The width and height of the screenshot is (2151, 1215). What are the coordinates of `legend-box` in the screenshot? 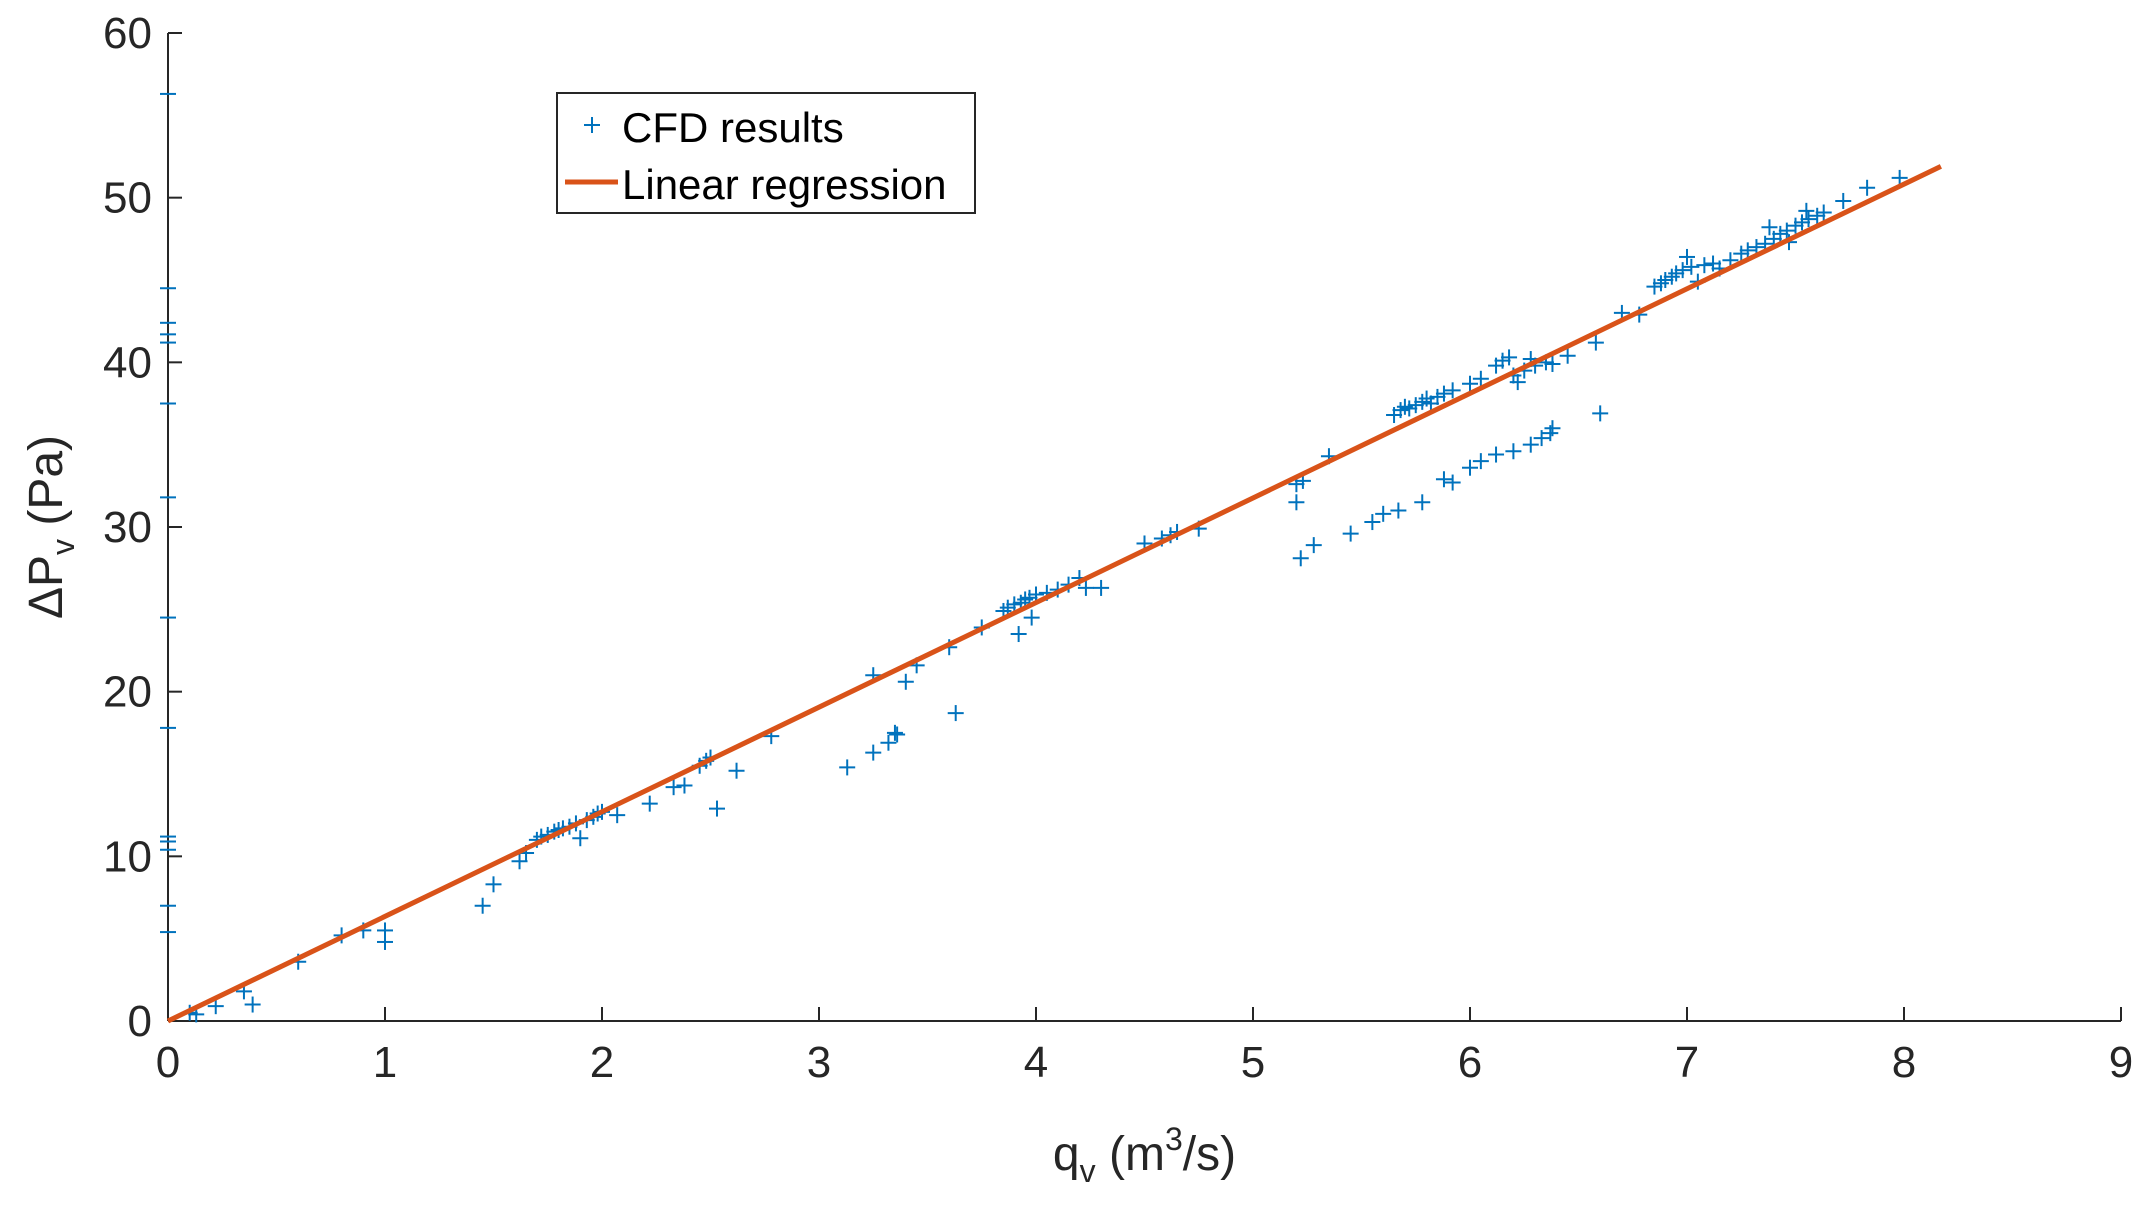 It's located at (766, 153).